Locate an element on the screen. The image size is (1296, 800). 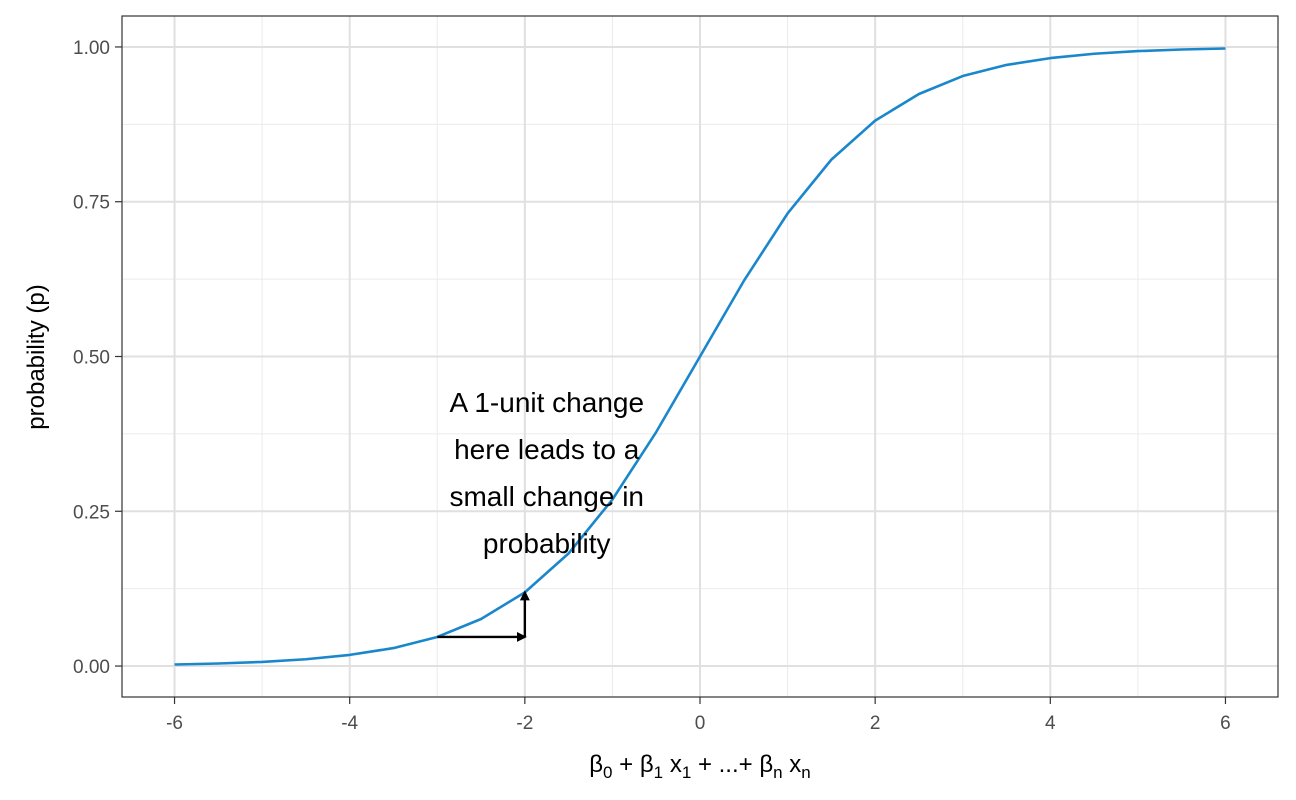
x-tick-label: 2 is located at coordinates (875, 723).